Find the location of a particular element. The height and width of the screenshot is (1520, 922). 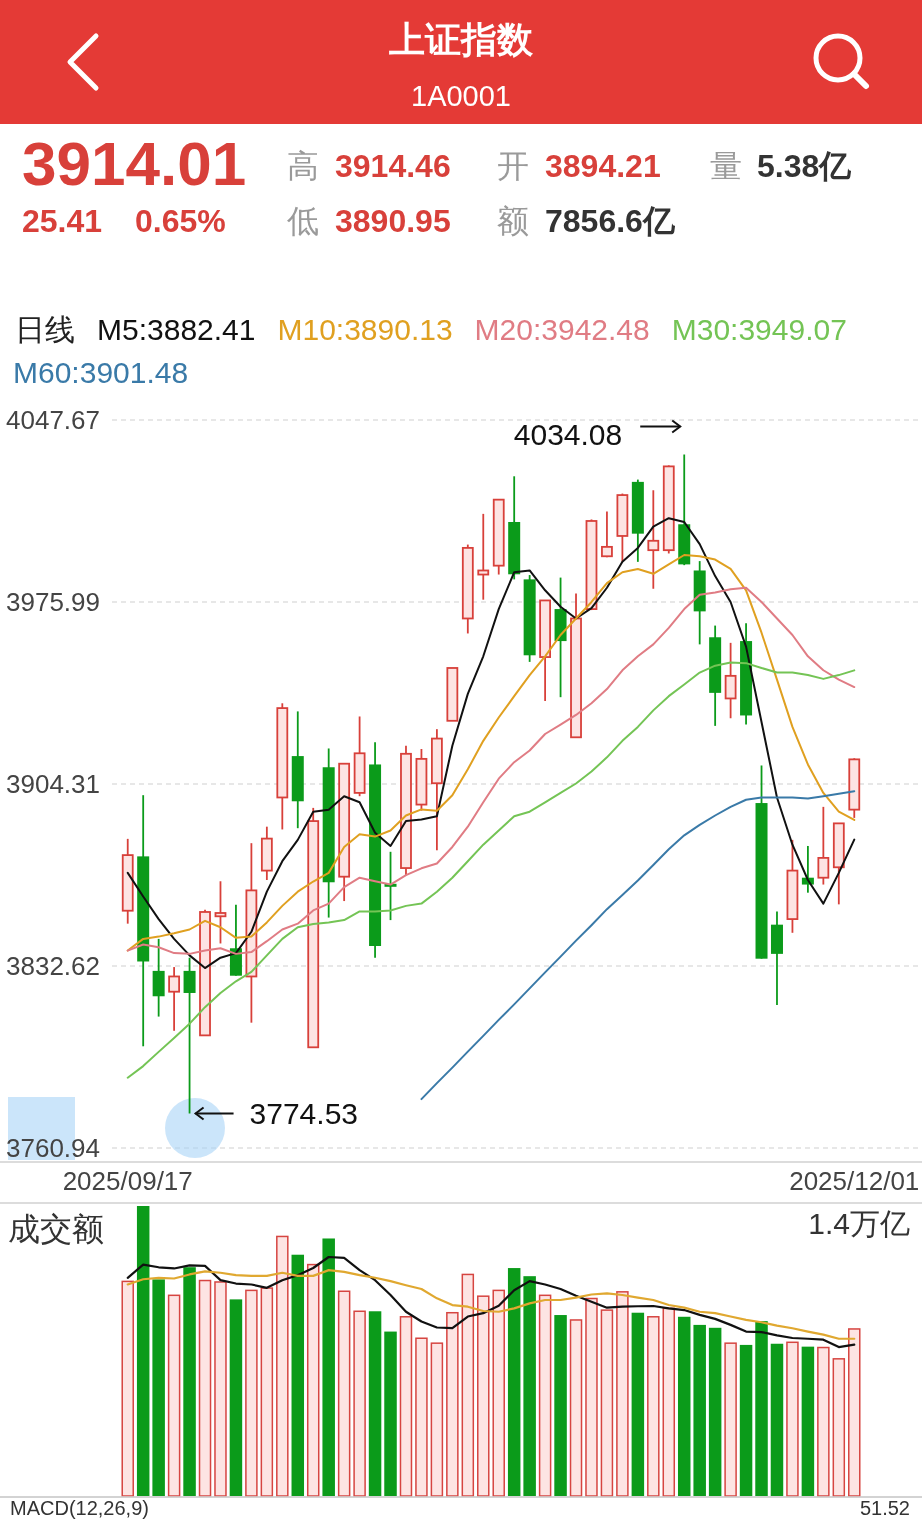

y-tick-label: 3832.62 is located at coordinates (53, 966).